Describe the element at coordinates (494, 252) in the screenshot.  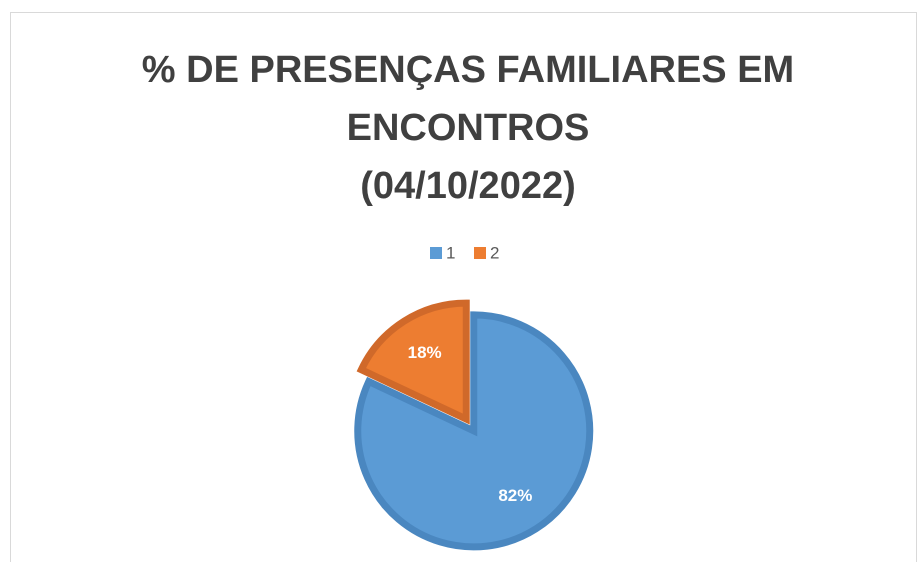
I see `legend-label: 2` at that location.